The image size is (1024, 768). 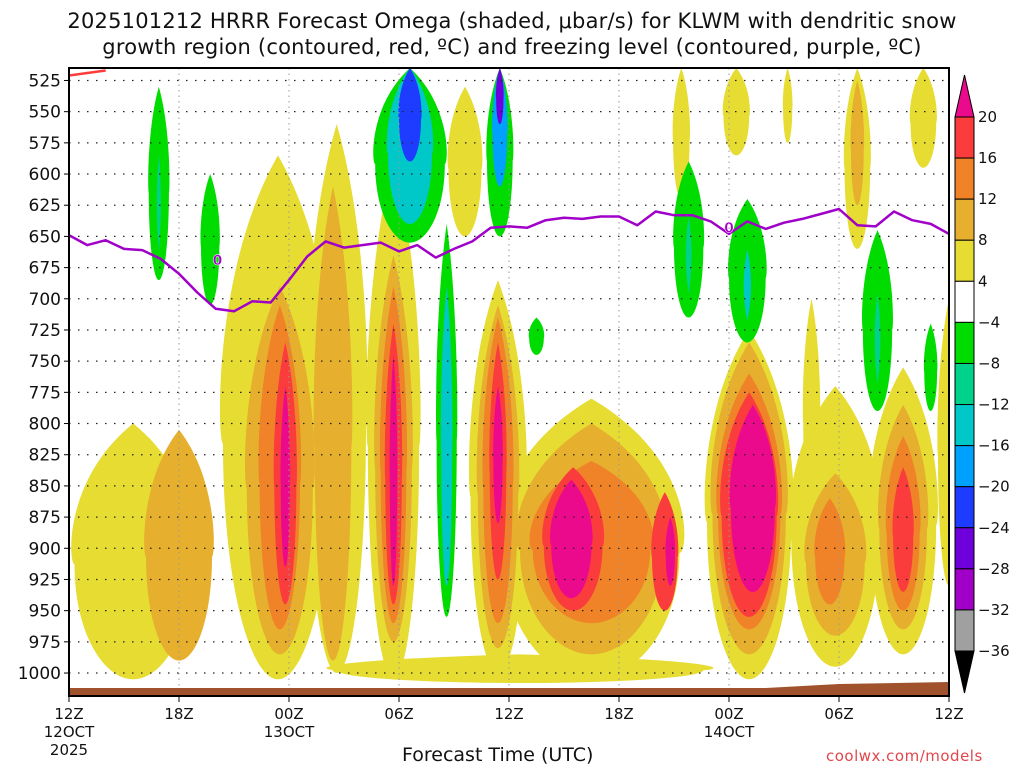 I want to click on colorbar-label: −12, so click(x=994, y=405).